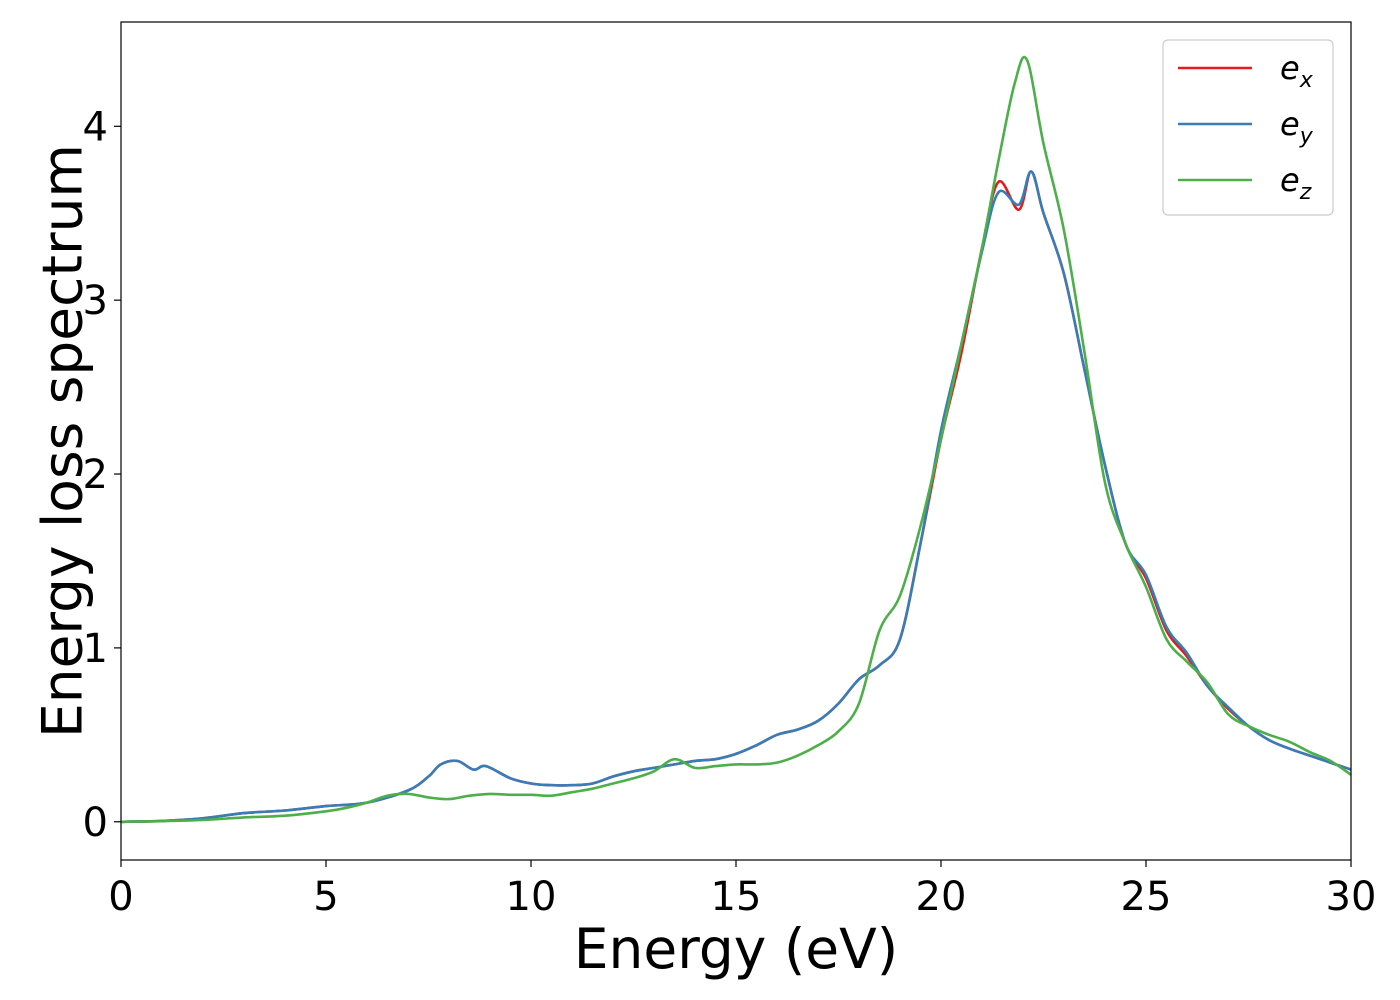  What do you see at coordinates (120, 897) in the screenshot?
I see `x-tick-label: 0` at bounding box center [120, 897].